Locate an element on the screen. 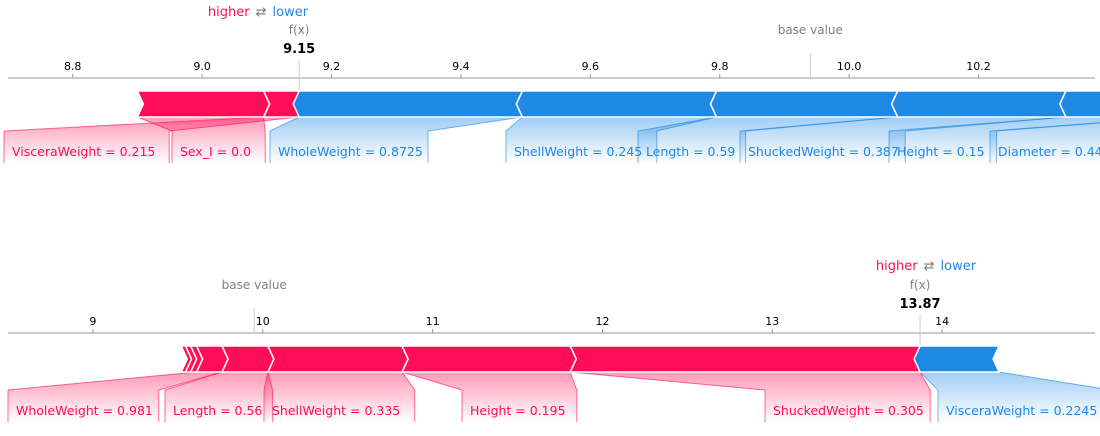 Image resolution: width=1100 pixels, height=436 pixels. x-tick-label: 13 is located at coordinates (772, 321).